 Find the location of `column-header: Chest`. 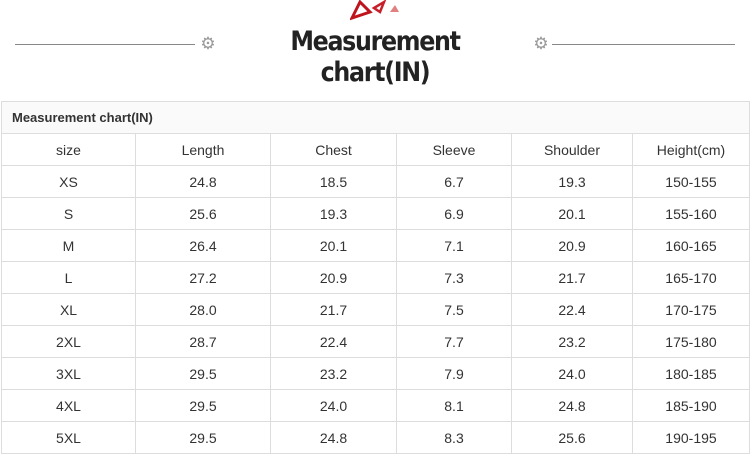

column-header: Chest is located at coordinates (333, 149).